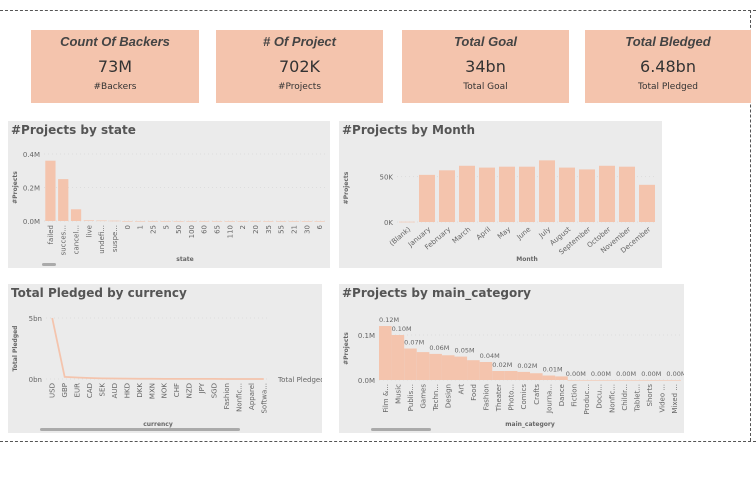 This screenshot has height=497, width=756. Describe the element at coordinates (205, 229) in the screenshot. I see `x-tick-label: 60` at that location.